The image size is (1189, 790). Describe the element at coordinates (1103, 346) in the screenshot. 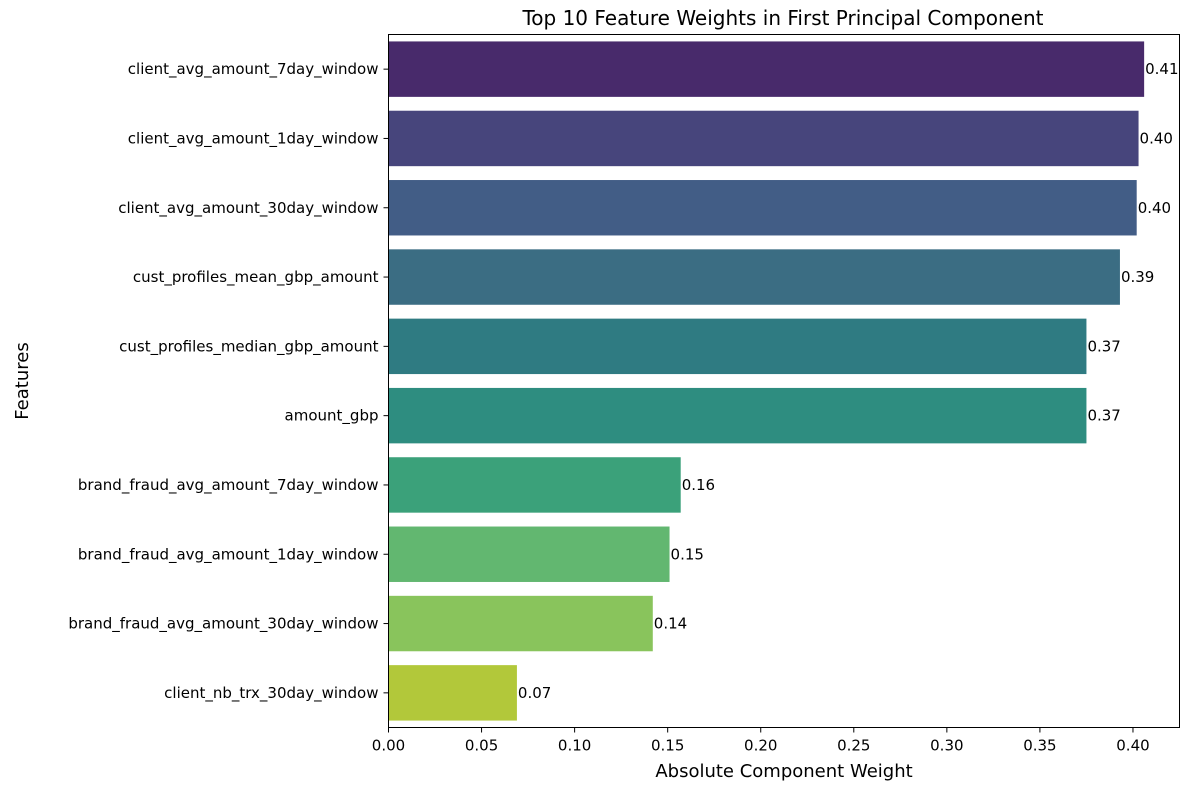

I see `data-label-cust_profiles_median_gbp_amount: 0.37` at that location.